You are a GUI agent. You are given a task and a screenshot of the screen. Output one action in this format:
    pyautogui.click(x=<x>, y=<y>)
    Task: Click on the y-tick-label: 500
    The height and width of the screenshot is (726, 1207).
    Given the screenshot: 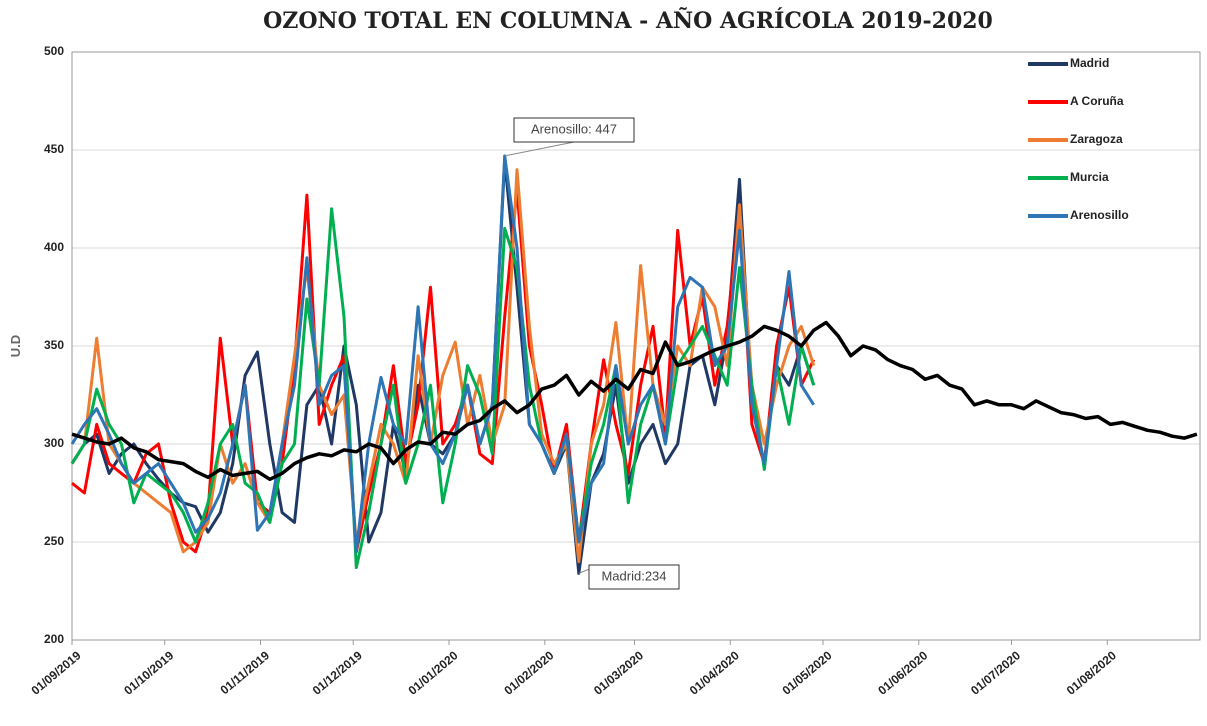 What is the action you would take?
    pyautogui.click(x=54, y=51)
    